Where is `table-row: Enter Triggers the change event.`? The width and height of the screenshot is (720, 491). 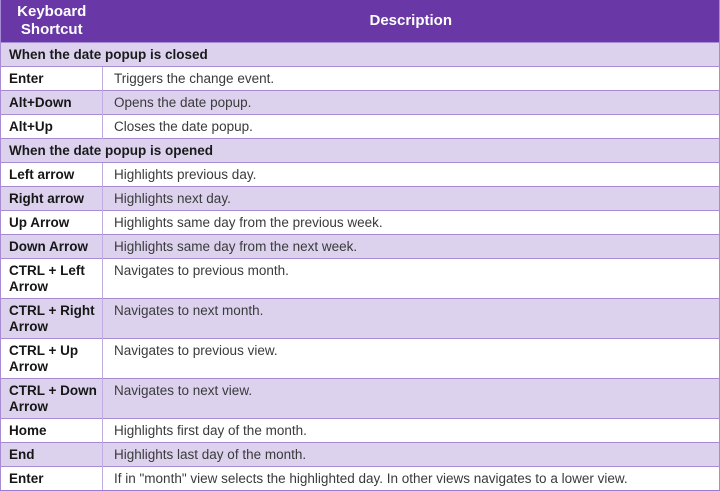
table-row: Enter Triggers the change event. is located at coordinates (360, 77).